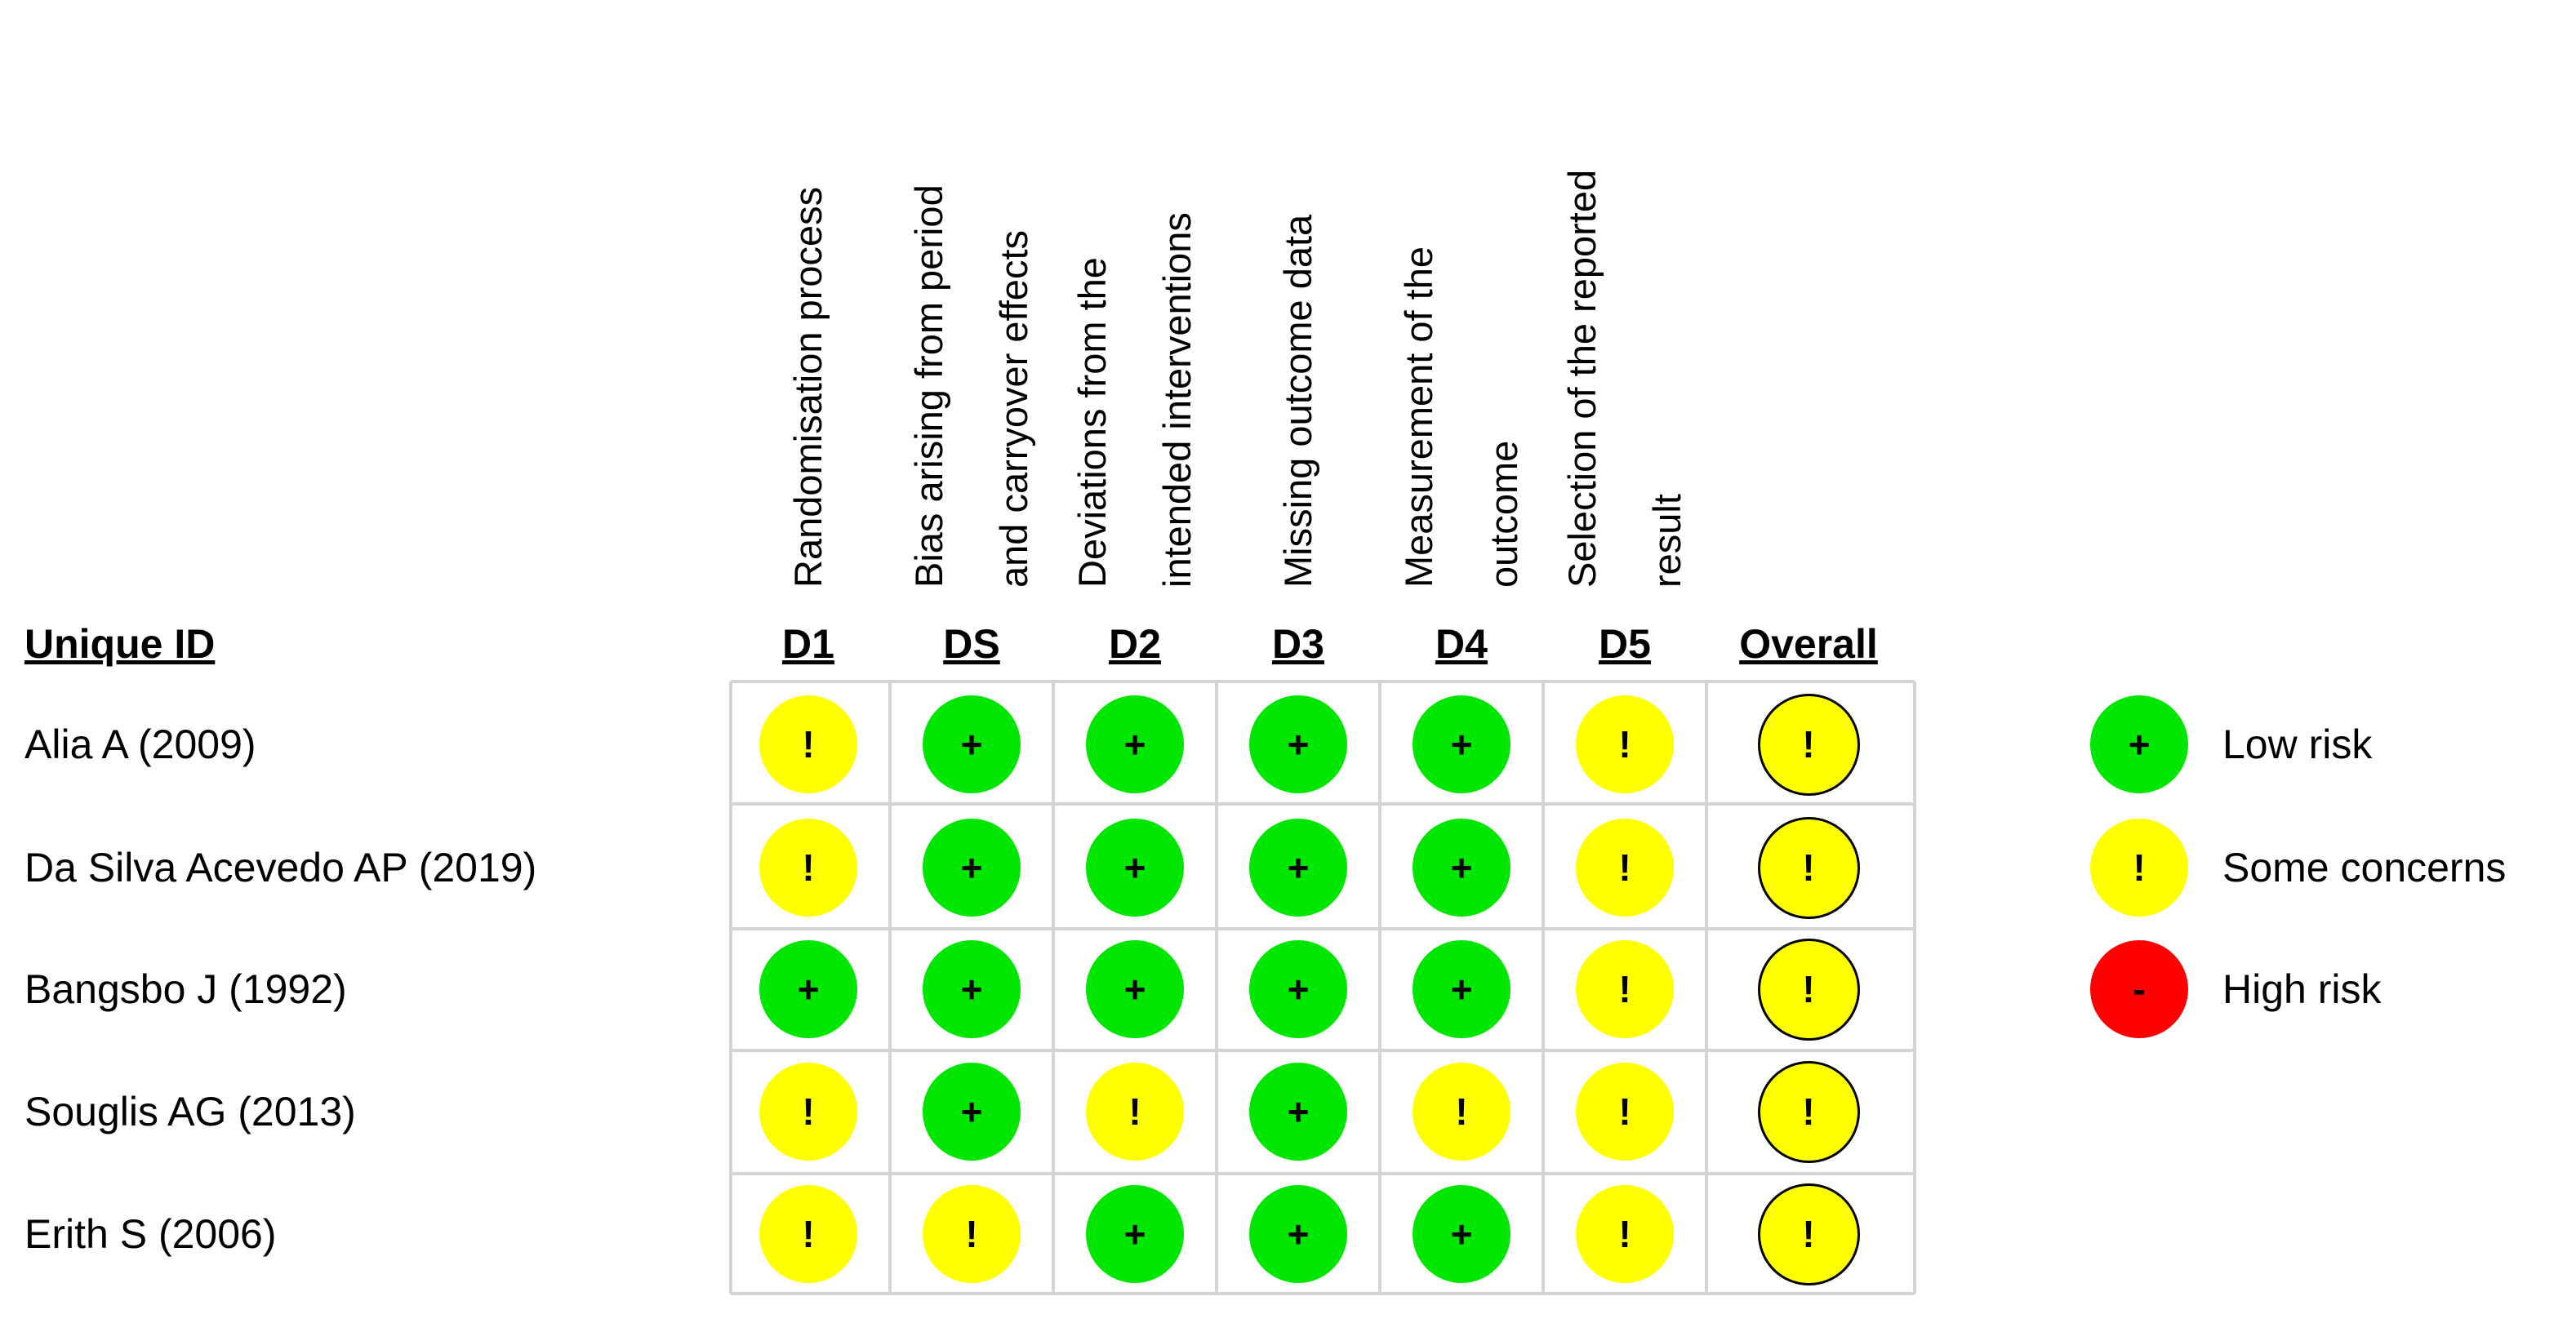 The height and width of the screenshot is (1332, 2576). What do you see at coordinates (1297, 401) in the screenshot?
I see `domain-label-d3: Missing outcome data` at bounding box center [1297, 401].